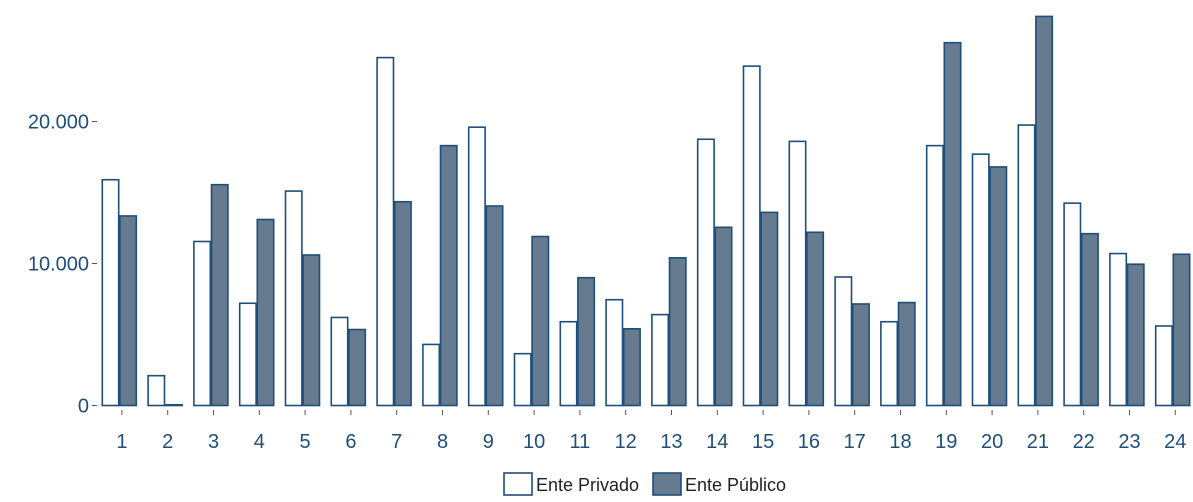  I want to click on x-tick-label: 2, so click(167, 442).